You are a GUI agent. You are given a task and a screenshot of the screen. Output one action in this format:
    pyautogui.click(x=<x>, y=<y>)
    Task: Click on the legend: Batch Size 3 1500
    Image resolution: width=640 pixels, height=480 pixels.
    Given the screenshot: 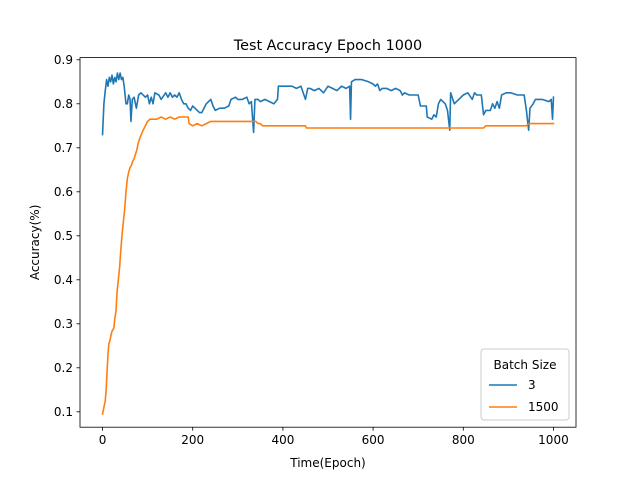 What is the action you would take?
    pyautogui.click(x=525, y=384)
    